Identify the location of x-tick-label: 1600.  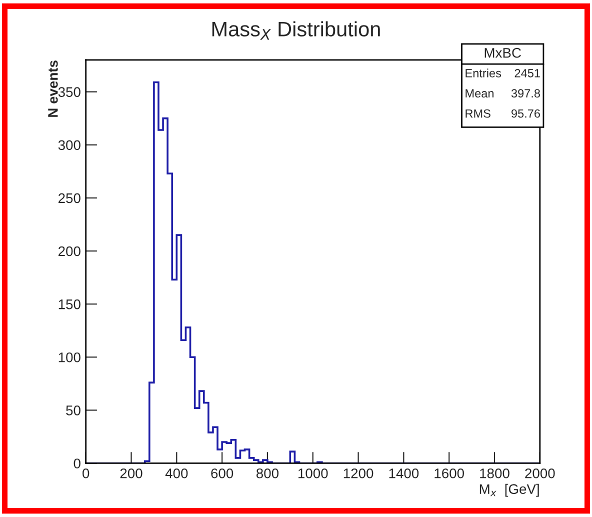
(449, 473).